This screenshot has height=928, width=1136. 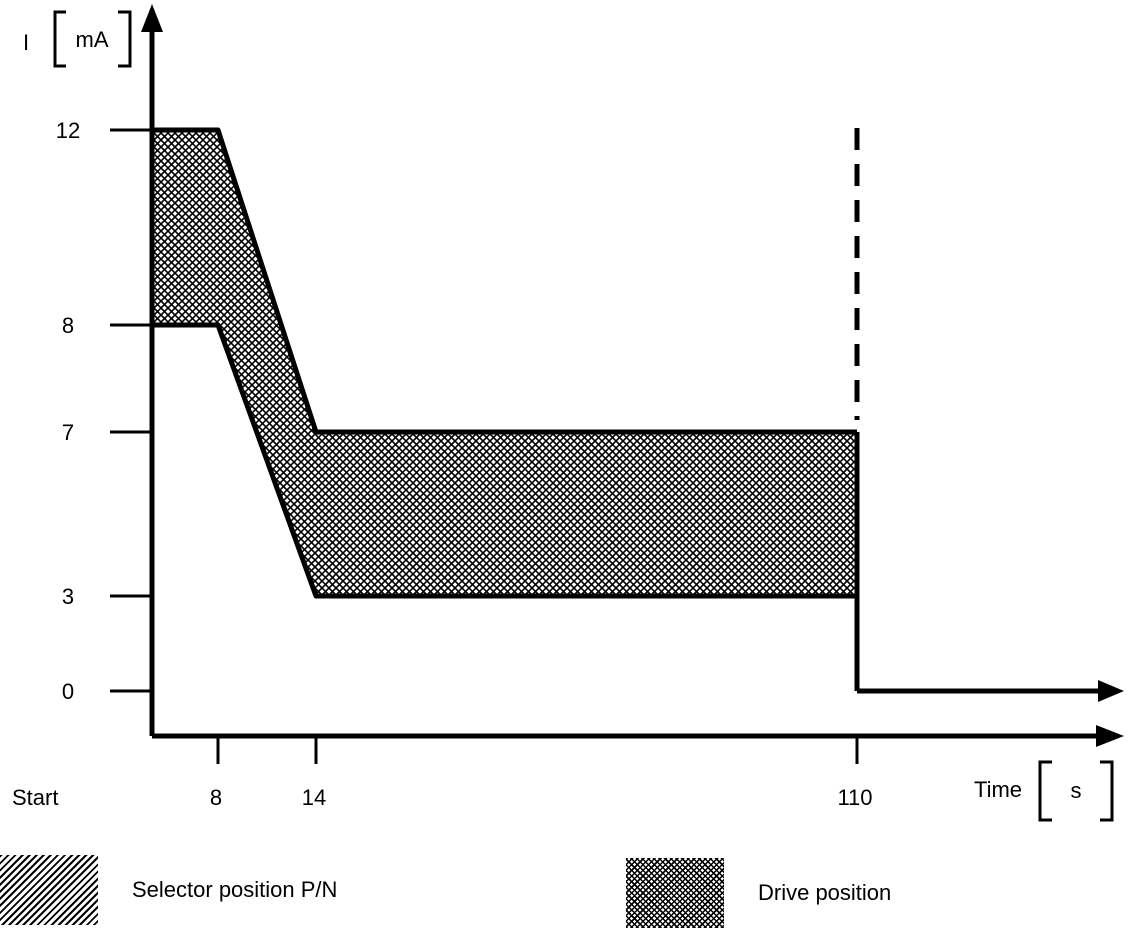 I want to click on x-start-label: Start, so click(x=35, y=797).